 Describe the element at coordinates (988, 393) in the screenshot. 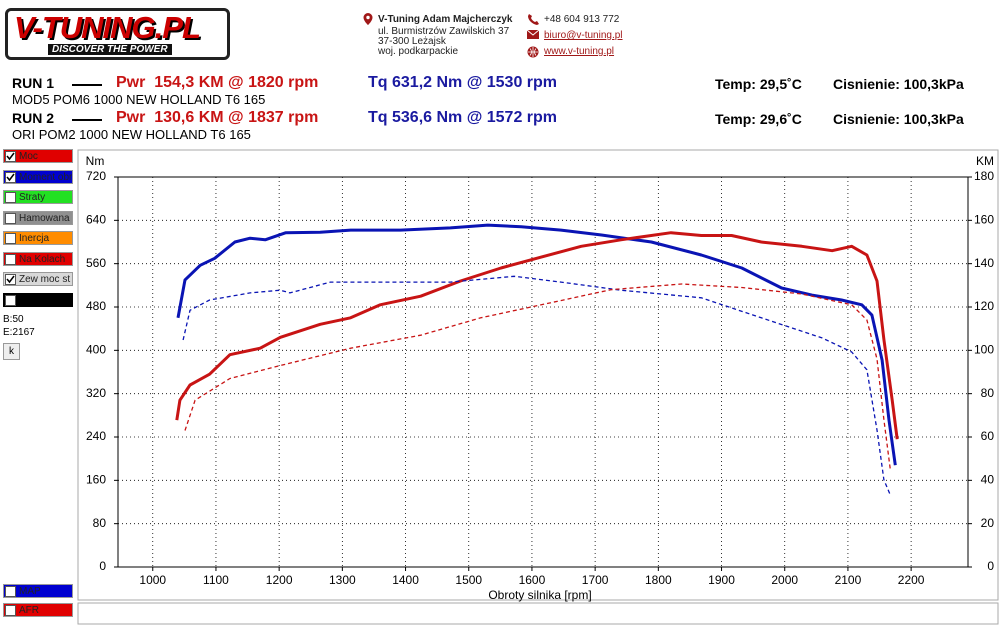

I see `y2-tick-label: 80` at that location.